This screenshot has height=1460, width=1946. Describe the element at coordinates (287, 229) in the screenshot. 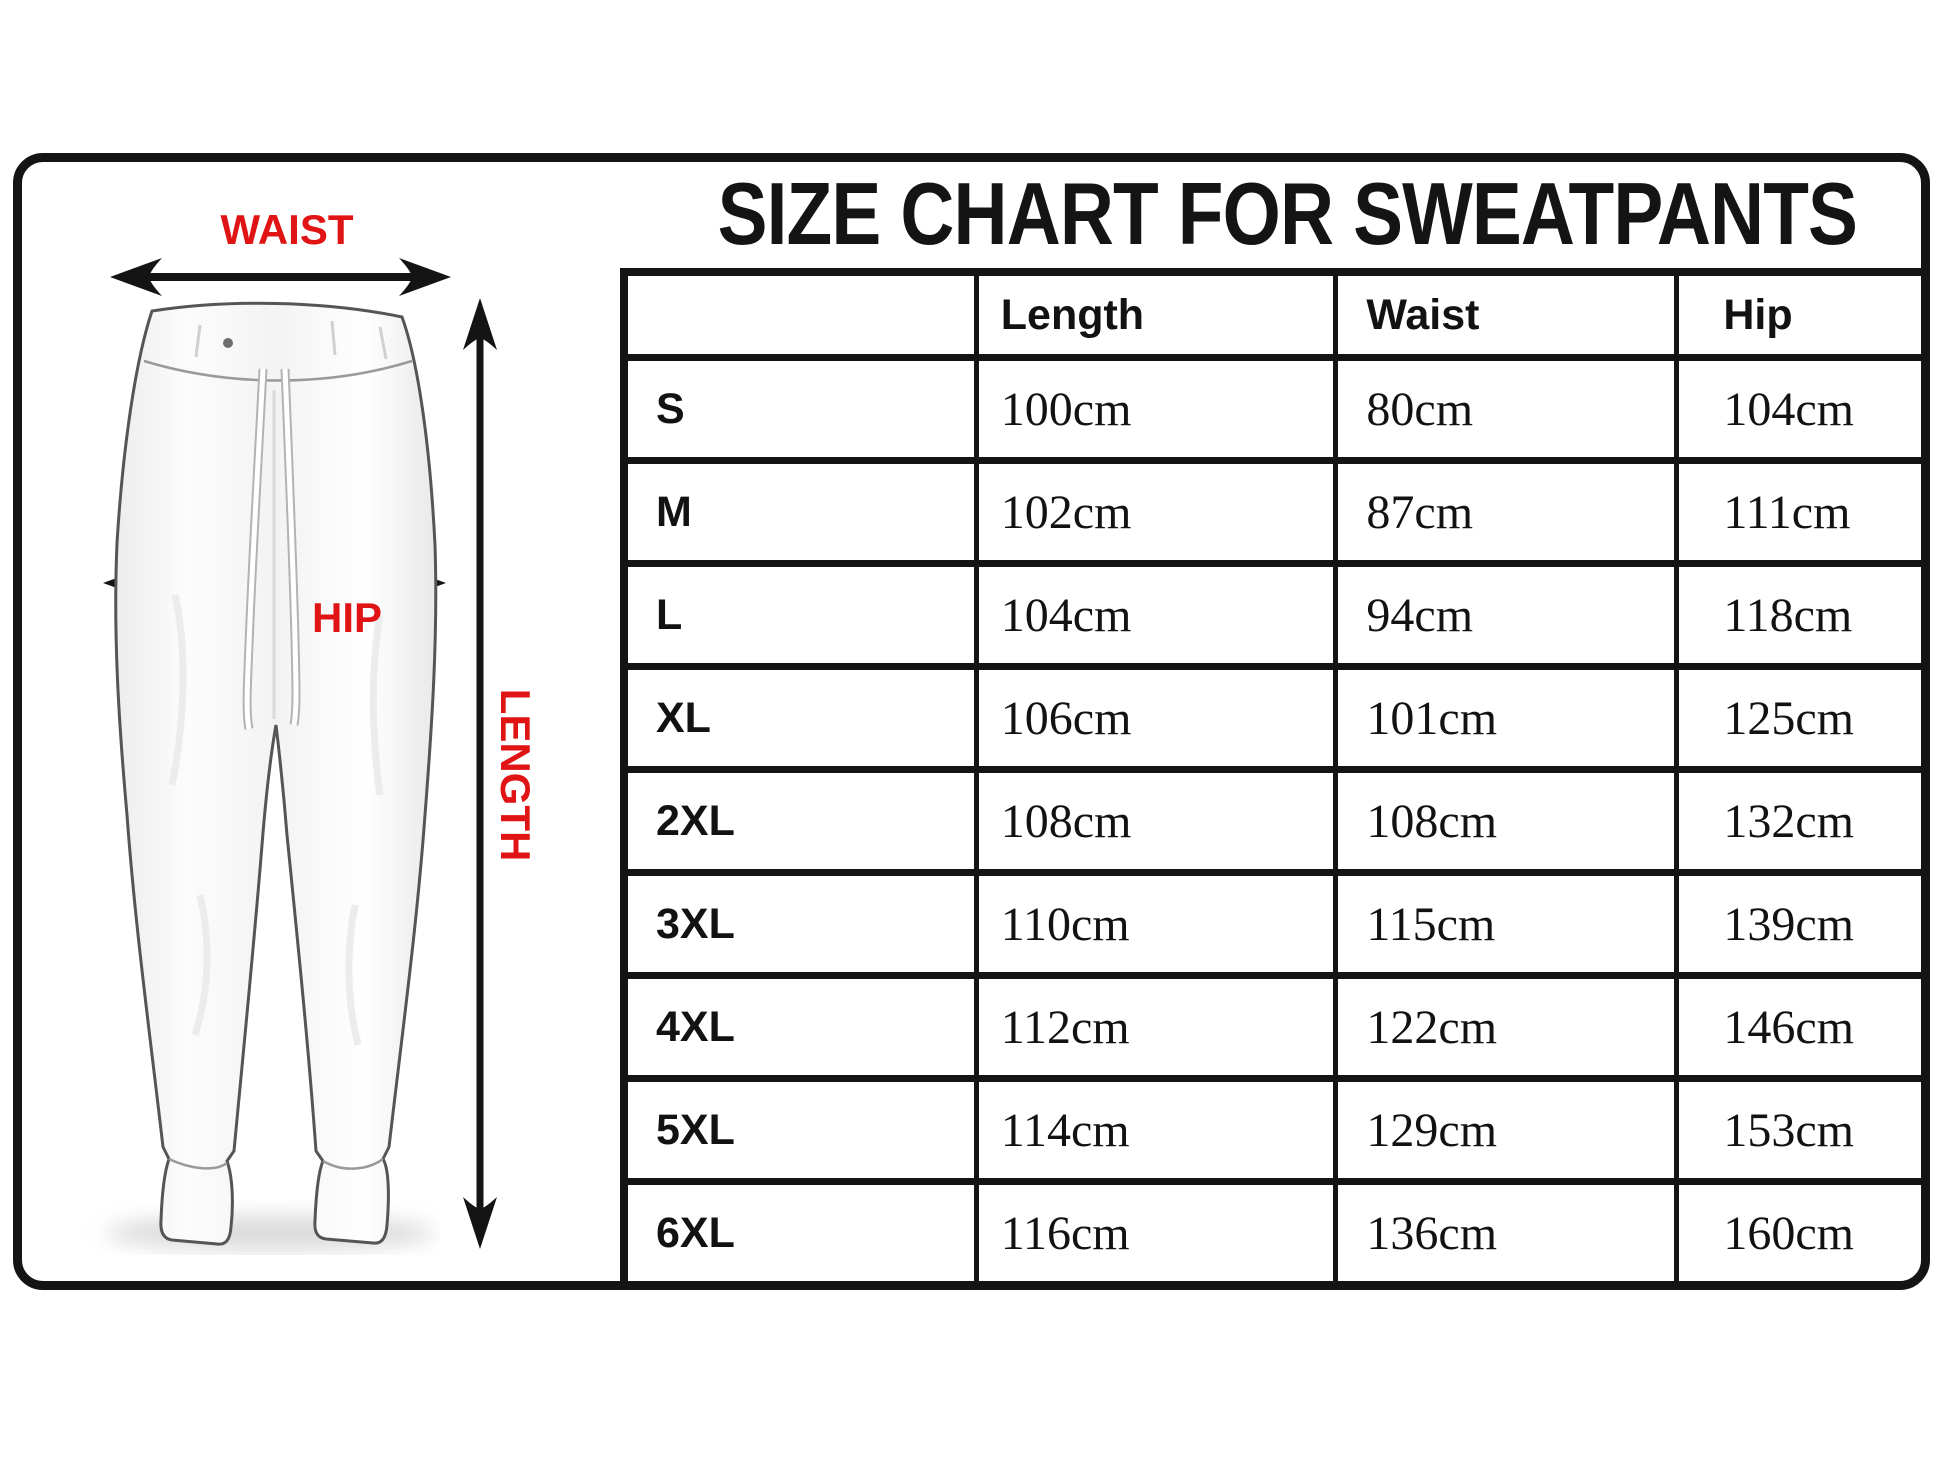

I see `waist-label: WAIST` at that location.